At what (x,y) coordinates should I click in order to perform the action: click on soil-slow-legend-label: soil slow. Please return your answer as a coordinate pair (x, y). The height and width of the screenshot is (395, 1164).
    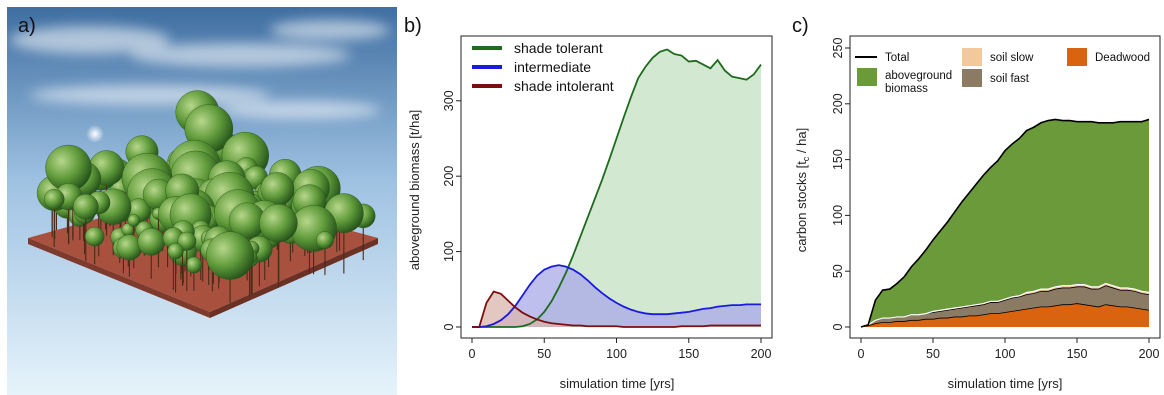
    Looking at the image, I should click on (1012, 58).